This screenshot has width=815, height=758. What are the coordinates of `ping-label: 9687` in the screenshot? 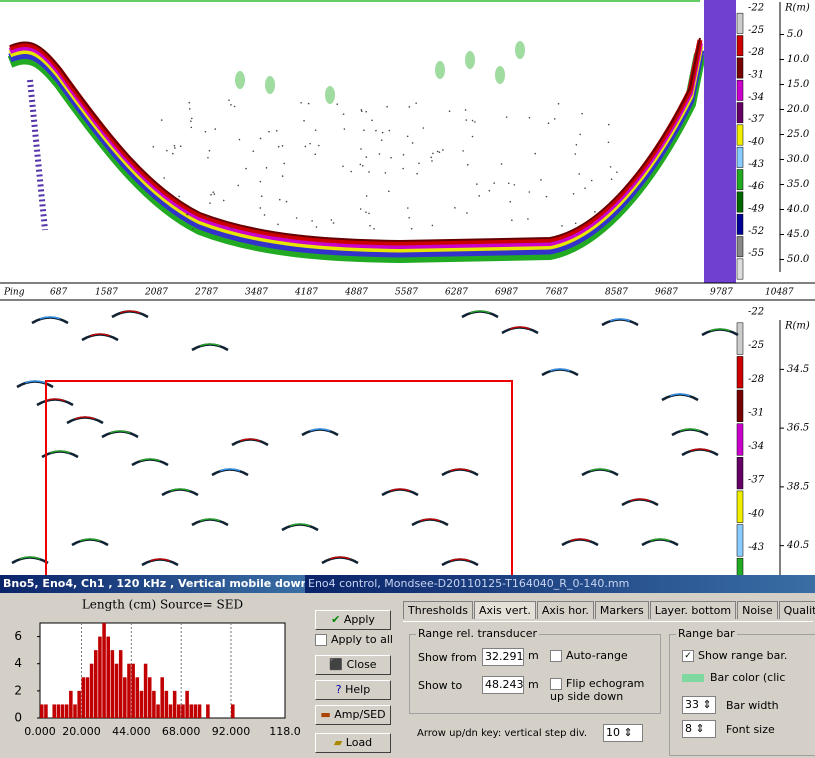 It's located at (666, 293).